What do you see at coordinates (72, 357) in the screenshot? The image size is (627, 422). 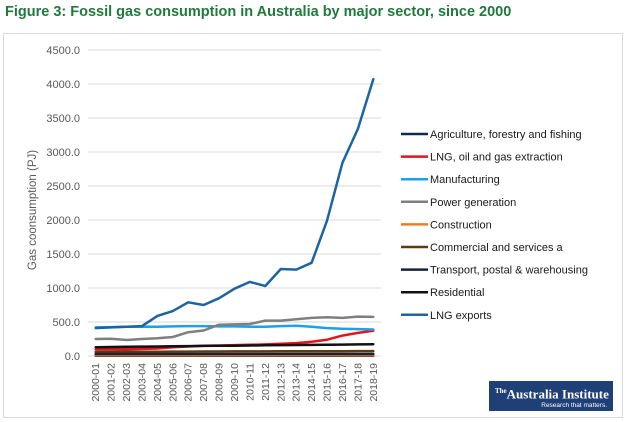 I see `y-tick-label: 0.0` at bounding box center [72, 357].